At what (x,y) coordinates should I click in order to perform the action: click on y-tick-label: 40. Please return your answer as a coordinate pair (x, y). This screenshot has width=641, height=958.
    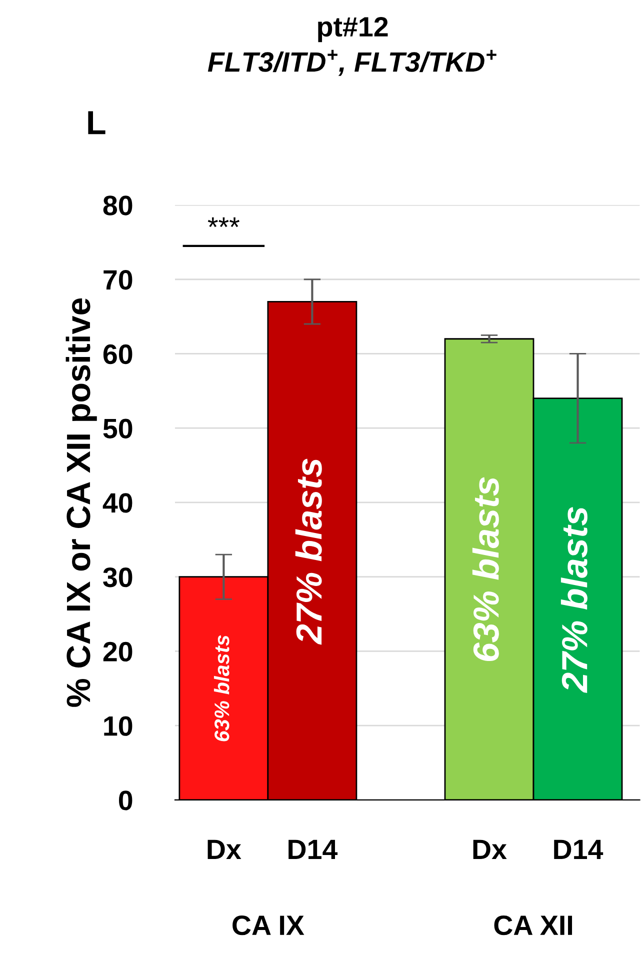
    Looking at the image, I should click on (117, 503).